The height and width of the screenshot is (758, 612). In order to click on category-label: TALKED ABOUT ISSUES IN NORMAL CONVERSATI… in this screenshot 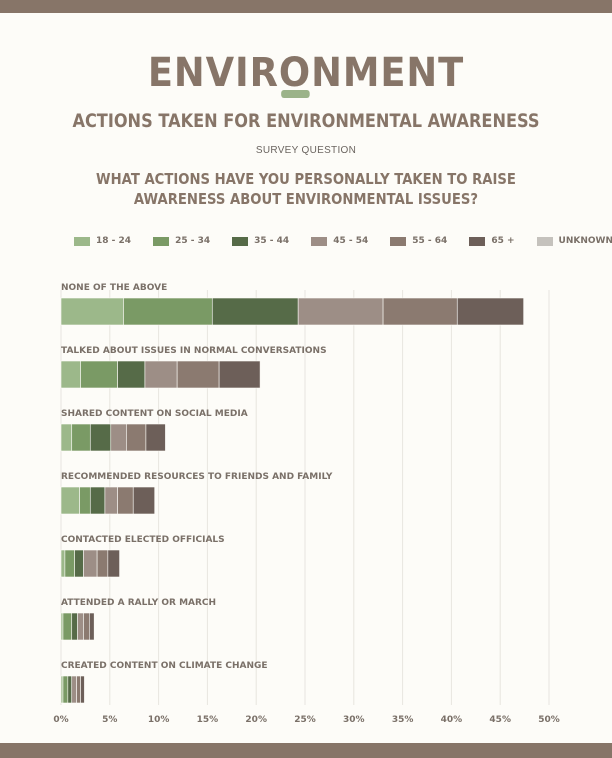, I will do `click(194, 351)`.